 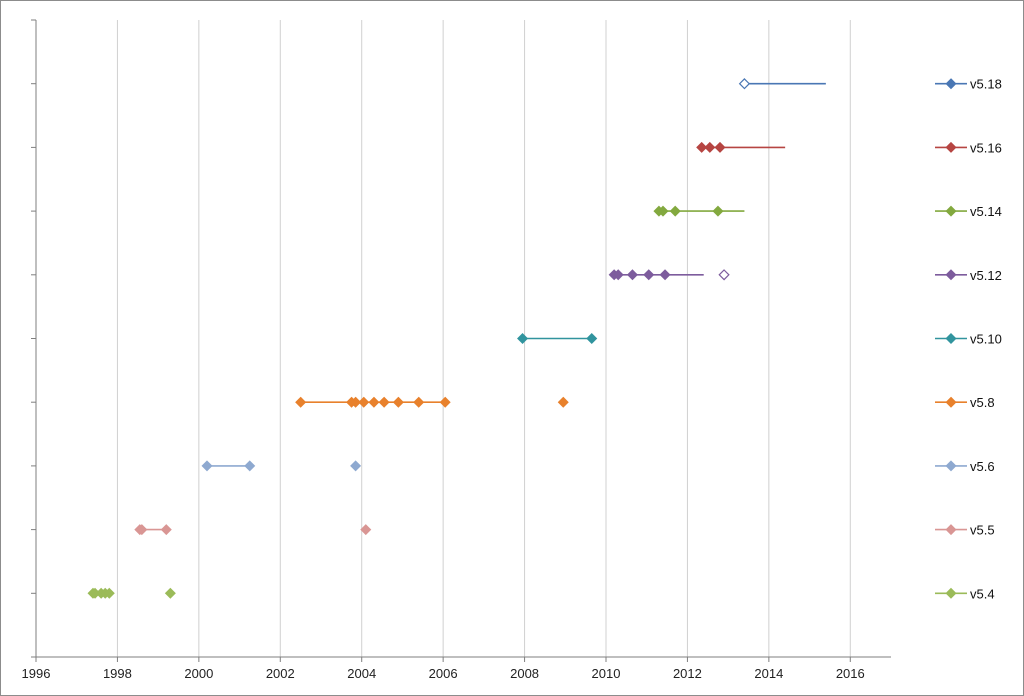 I want to click on legend-item-v5.18: v5.18, so click(x=968, y=84).